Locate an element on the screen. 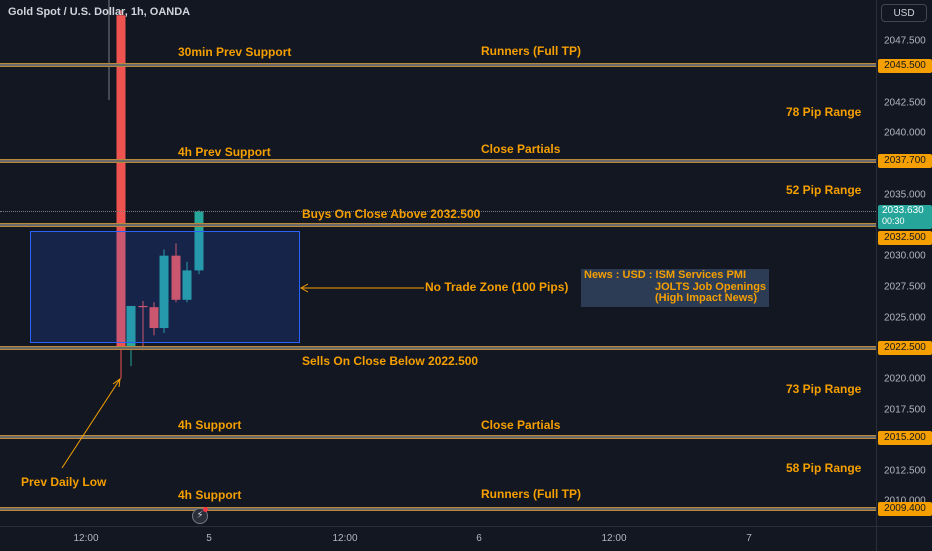 The width and height of the screenshot is (932, 551). label-78-pip-range: 78 Pip Range is located at coordinates (824, 112).